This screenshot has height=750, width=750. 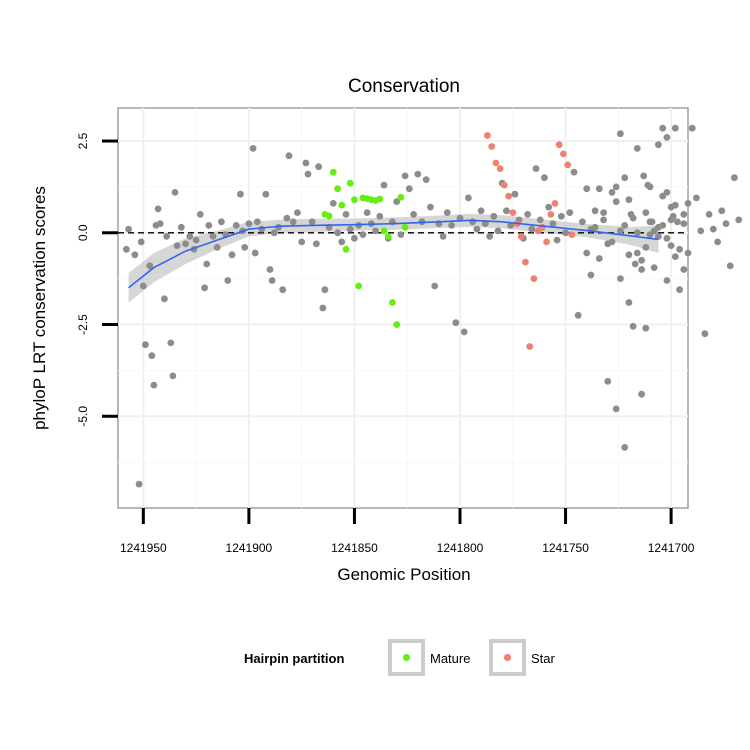 What do you see at coordinates (294, 658) in the screenshot?
I see `legend-title: Hairpin partition` at bounding box center [294, 658].